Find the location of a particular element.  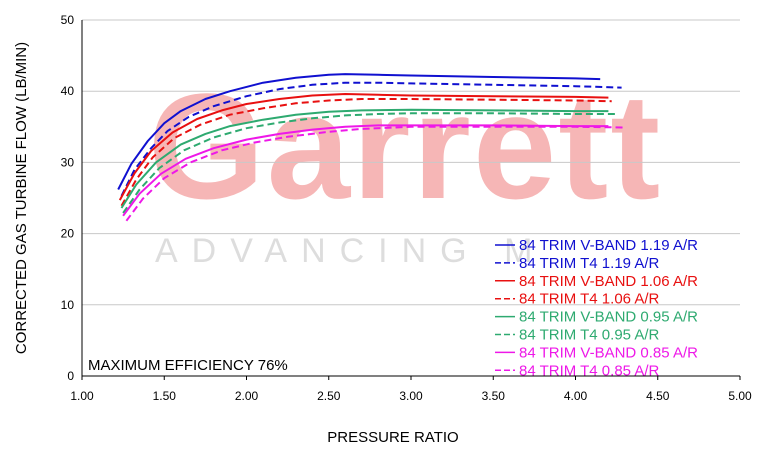

legend-label: 84 TRIM V-BAND 0.95 A/R is located at coordinates (608, 317).